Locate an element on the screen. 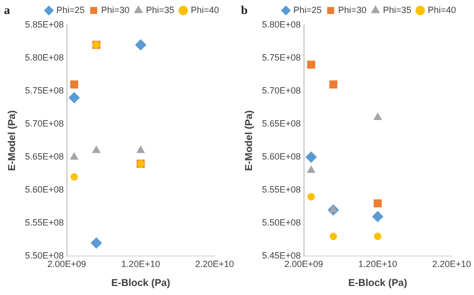 This screenshot has height=295, width=474. y-tick-label: 5.45E+08 is located at coordinates (281, 255).